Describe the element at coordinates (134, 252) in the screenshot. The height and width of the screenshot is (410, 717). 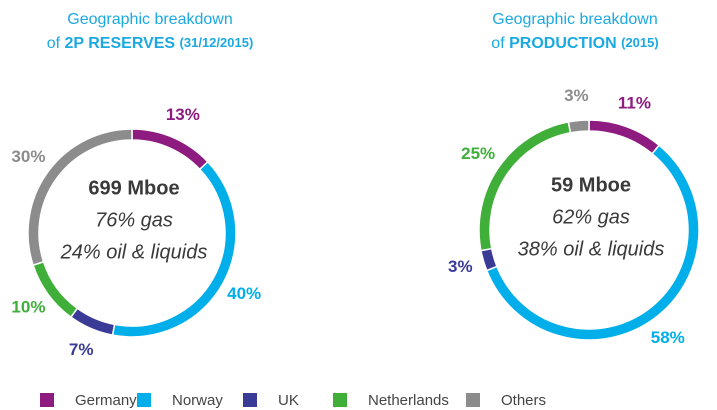
I see `center-label: 24% oil & liquids` at that location.